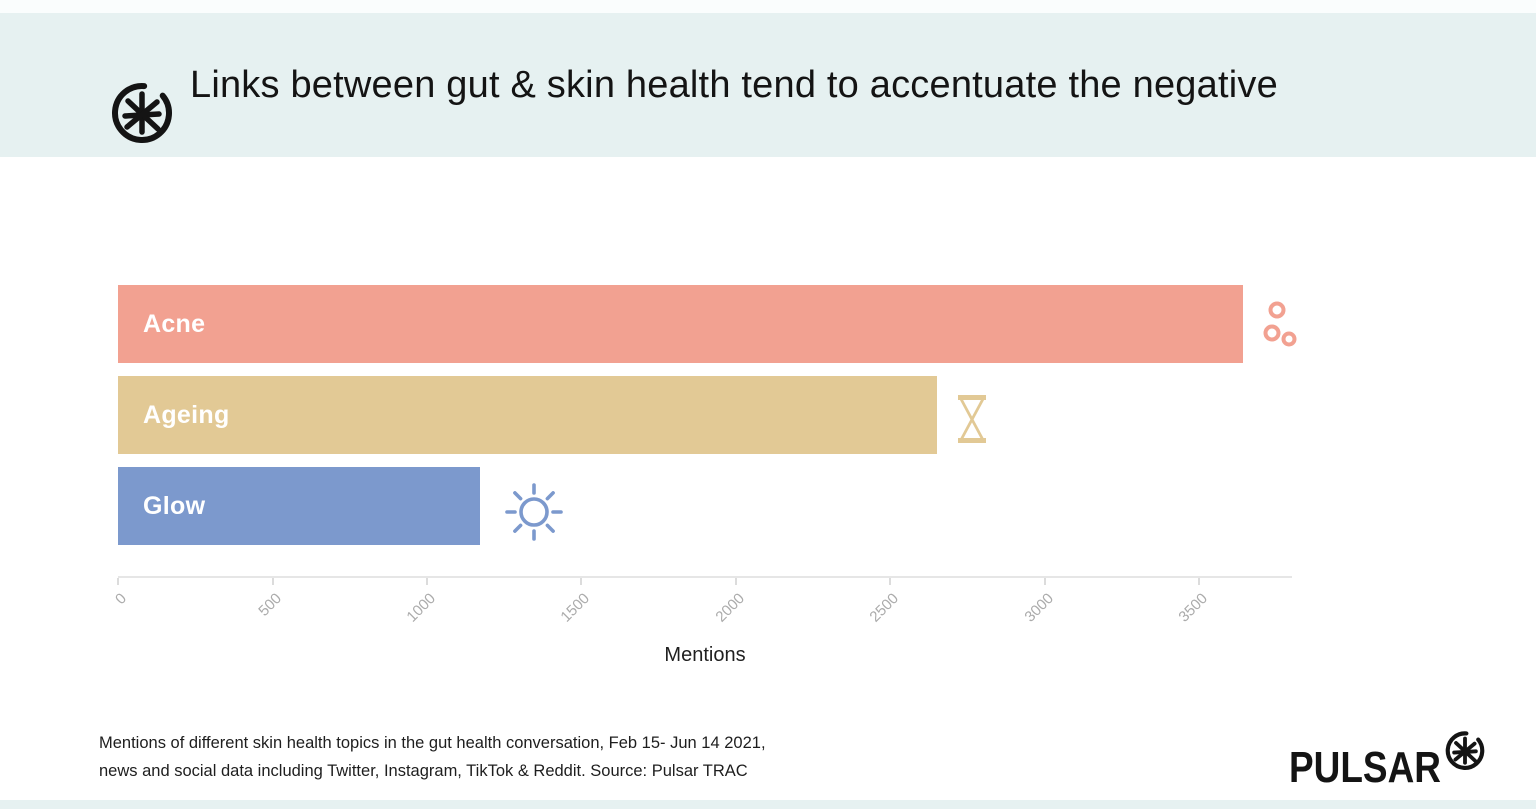 This screenshot has width=1536, height=809. What do you see at coordinates (1193, 608) in the screenshot?
I see `x-axis-tick-label: 3500` at bounding box center [1193, 608].